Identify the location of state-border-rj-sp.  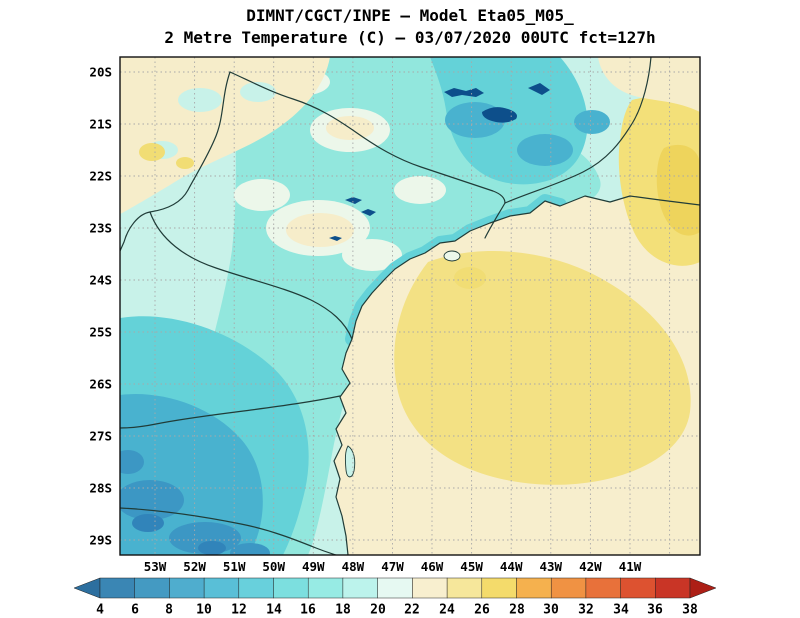
(495, 220).